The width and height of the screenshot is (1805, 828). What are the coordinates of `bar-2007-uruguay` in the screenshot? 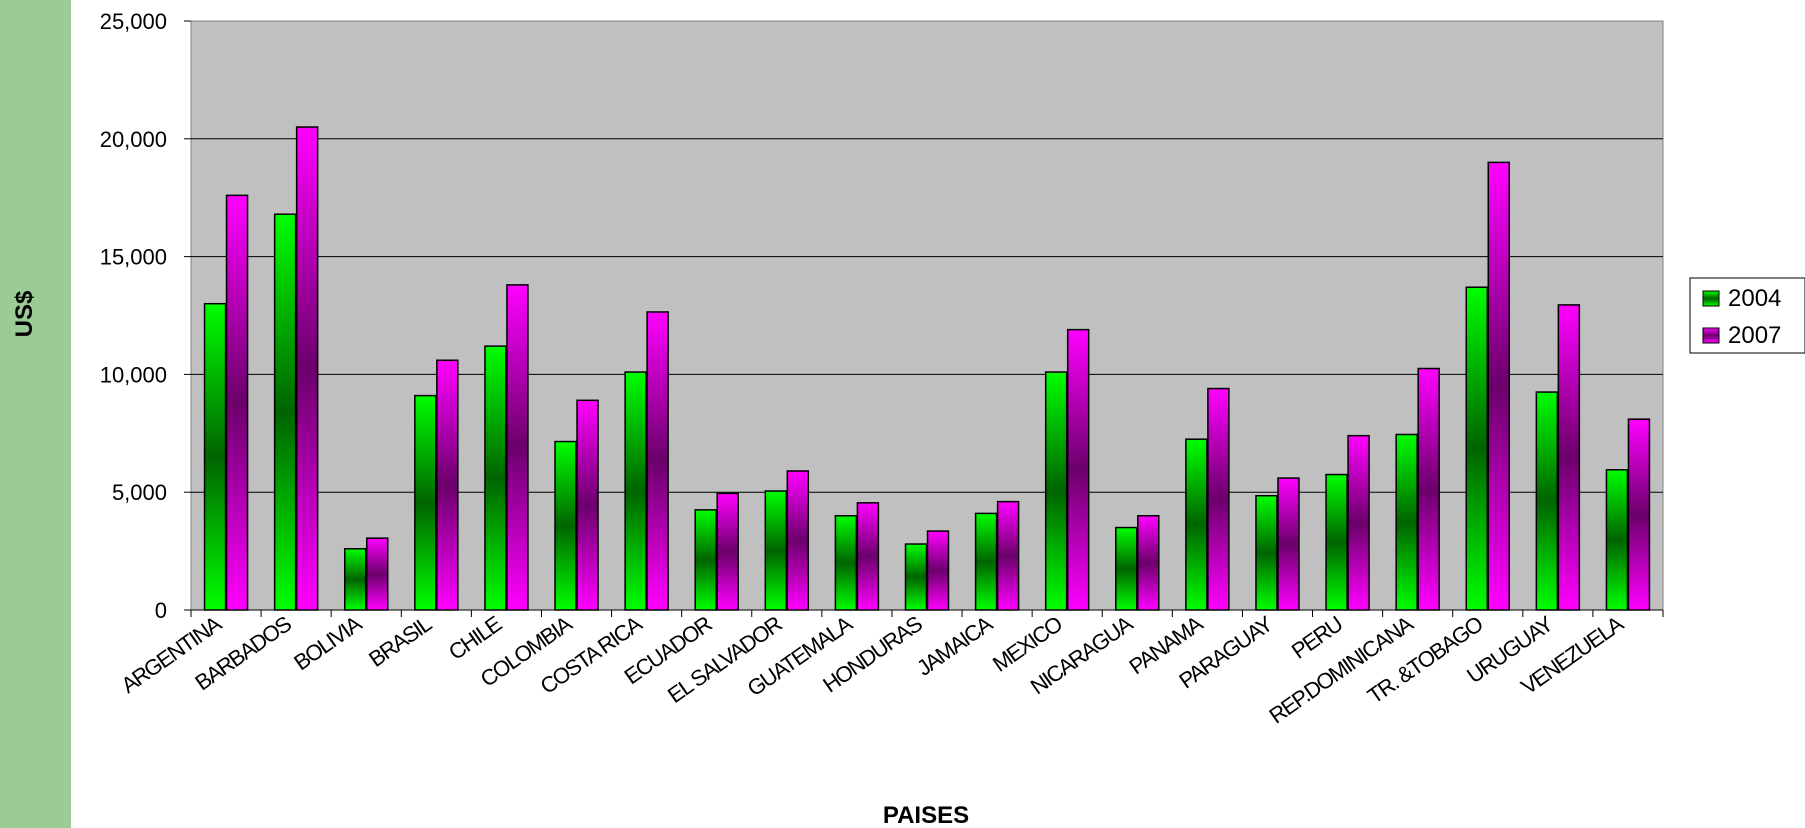 It's located at (1569, 457).